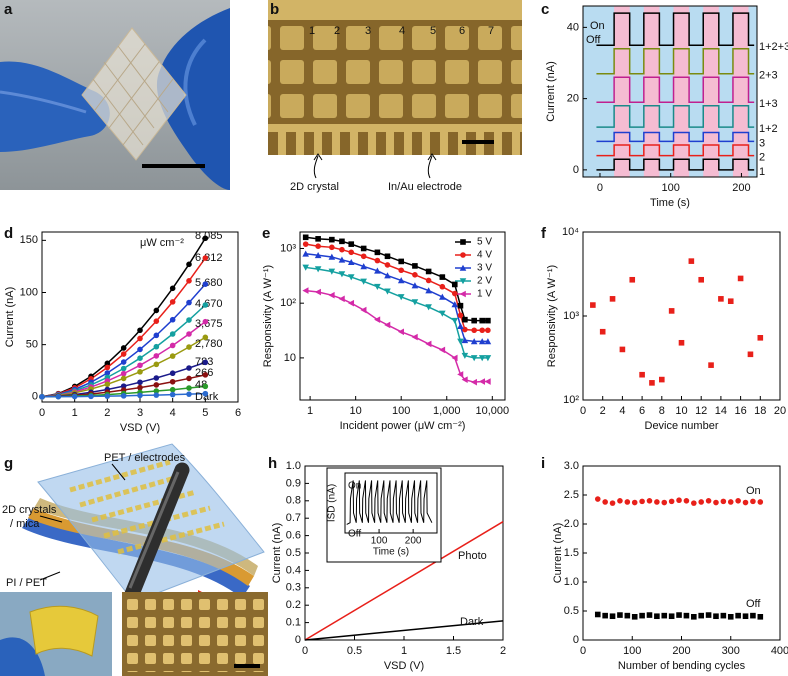  What do you see at coordinates (571, 582) in the screenshot?
I see `y-tick-label: 1.0` at bounding box center [571, 582].